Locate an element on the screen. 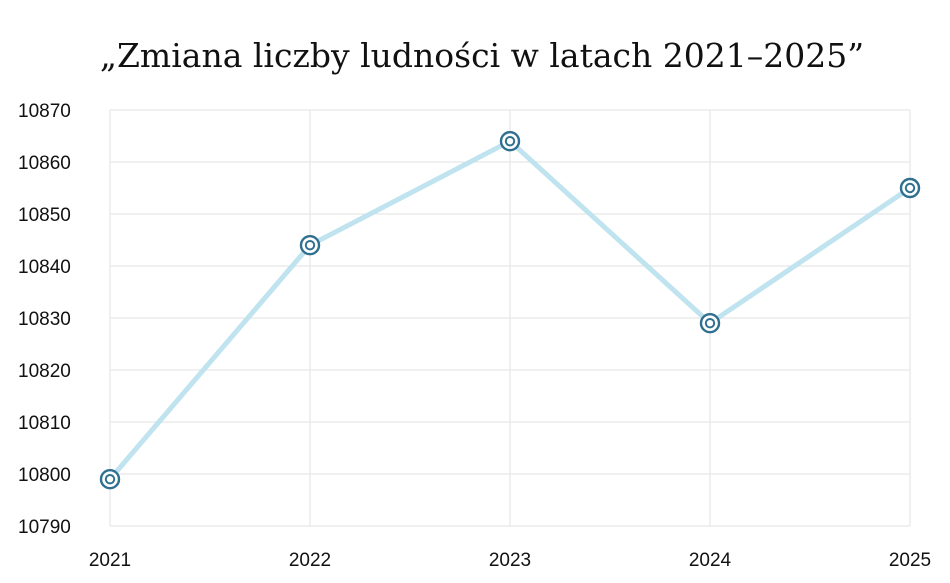 Image resolution: width=950 pixels, height=583 pixels. y-tick-label: 10810 is located at coordinates (44, 423).